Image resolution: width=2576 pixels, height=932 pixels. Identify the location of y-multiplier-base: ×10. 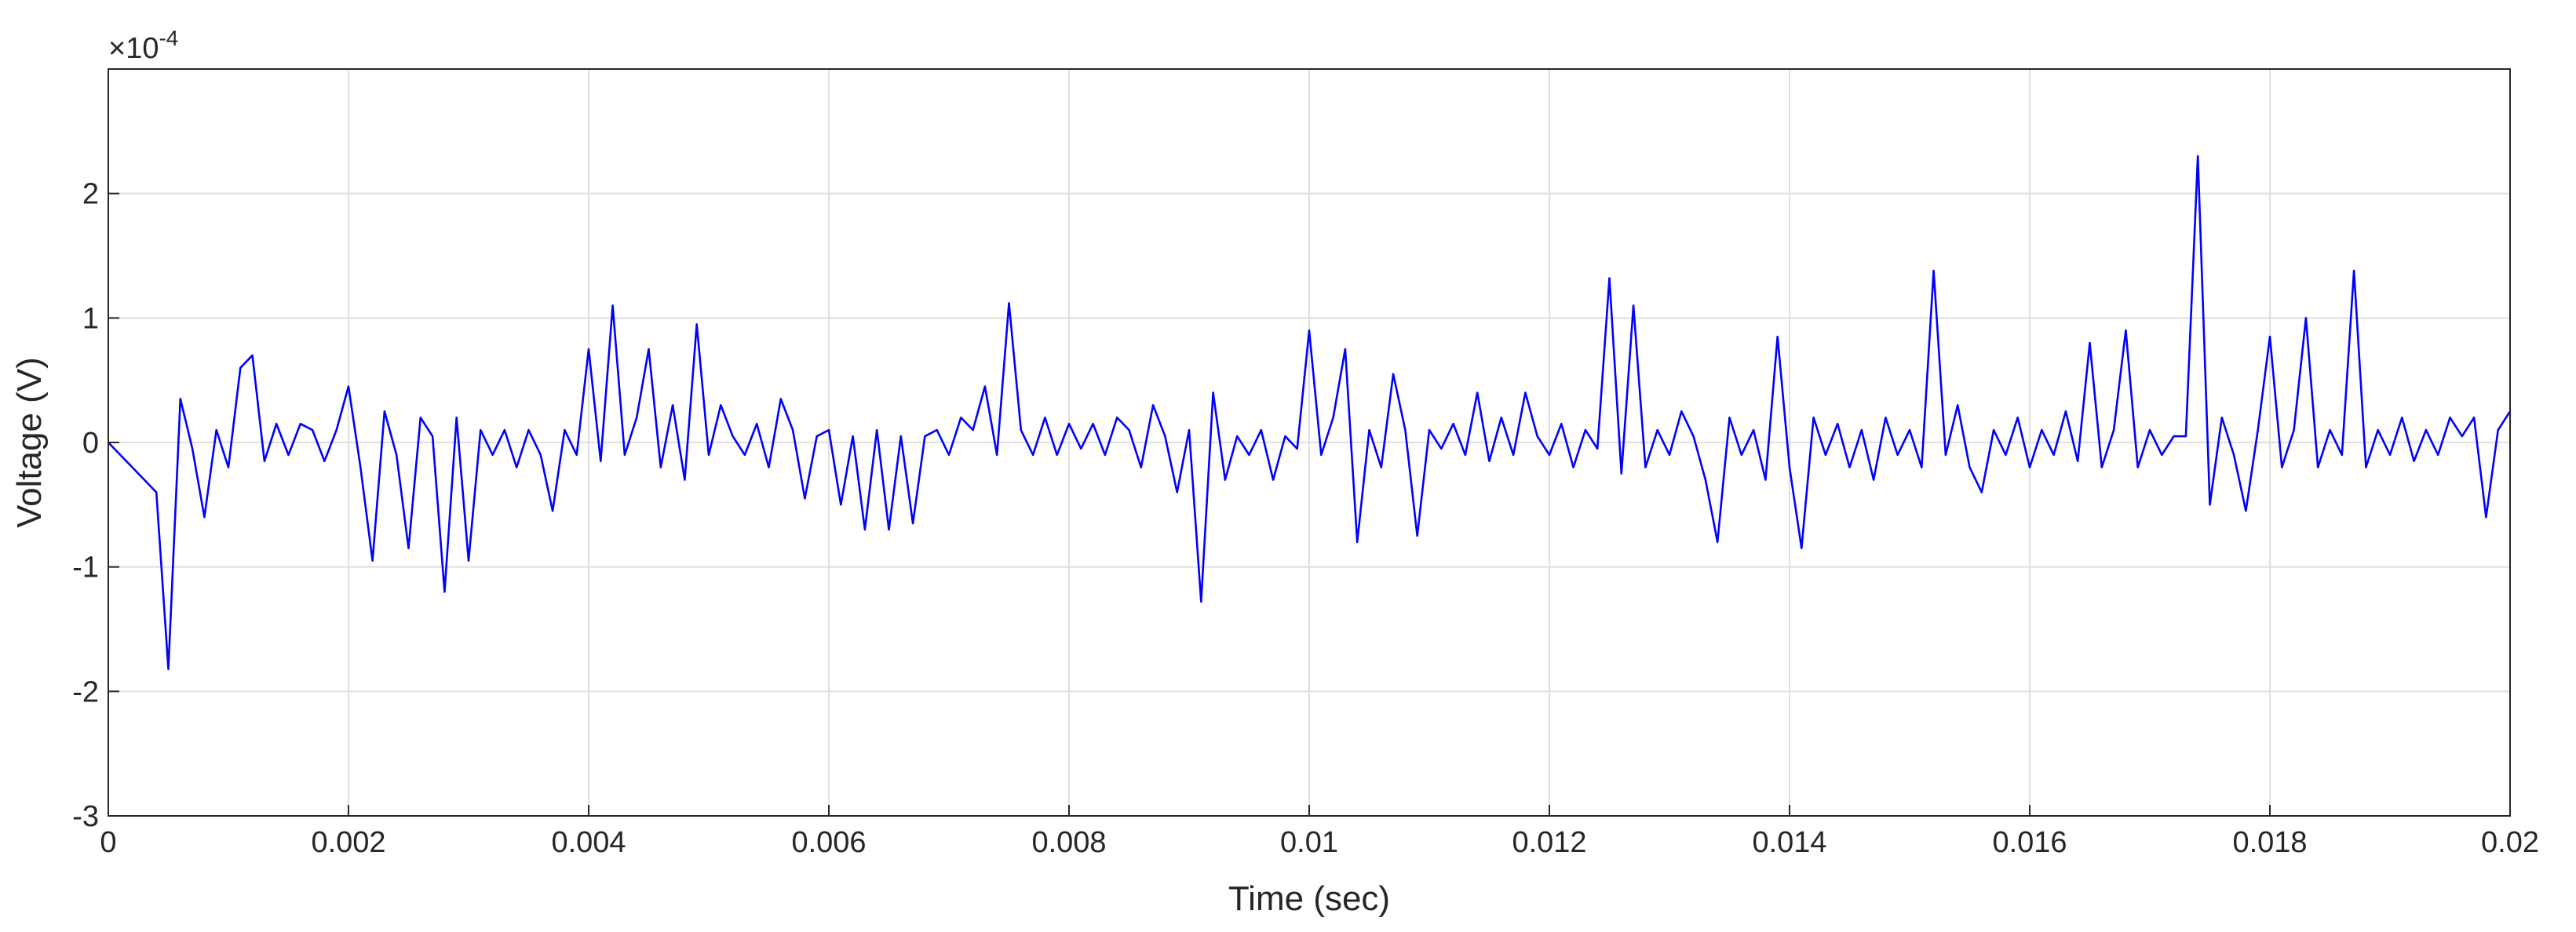
(133, 48).